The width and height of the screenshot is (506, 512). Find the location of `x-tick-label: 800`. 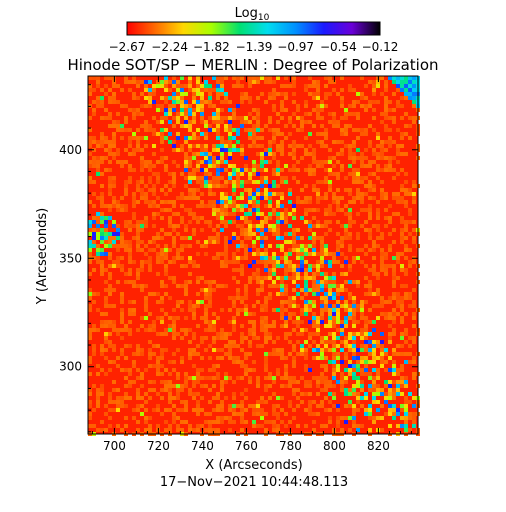

x-tick-label: 800 is located at coordinates (334, 446).